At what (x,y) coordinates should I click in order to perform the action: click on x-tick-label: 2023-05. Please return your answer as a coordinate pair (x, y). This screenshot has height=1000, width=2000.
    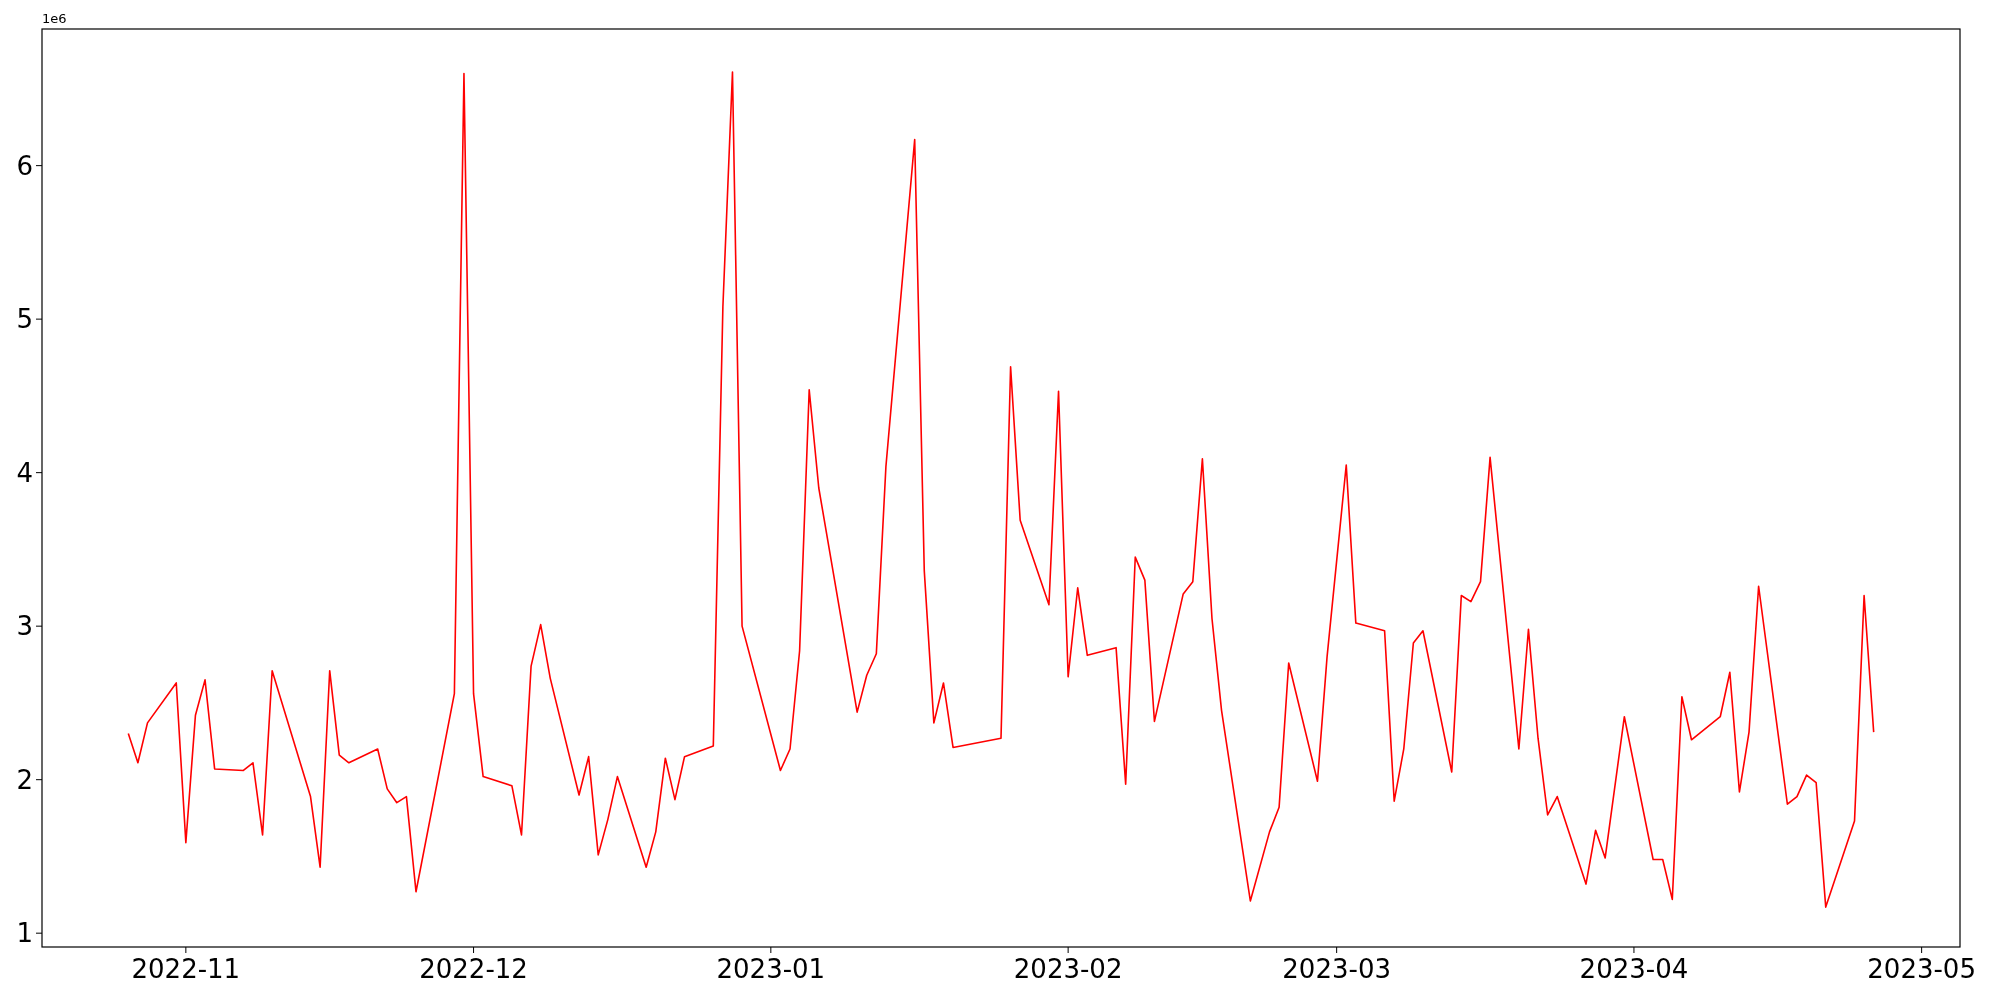
    Looking at the image, I should click on (1921, 969).